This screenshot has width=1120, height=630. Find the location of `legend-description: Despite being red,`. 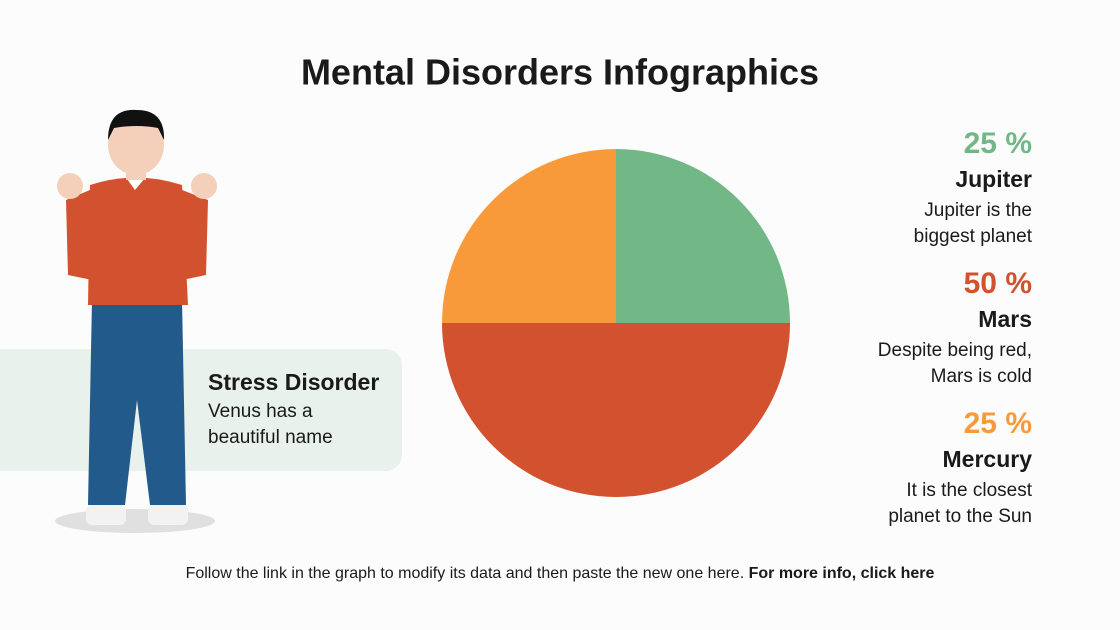

legend-description: Despite being red, is located at coordinates (955, 350).